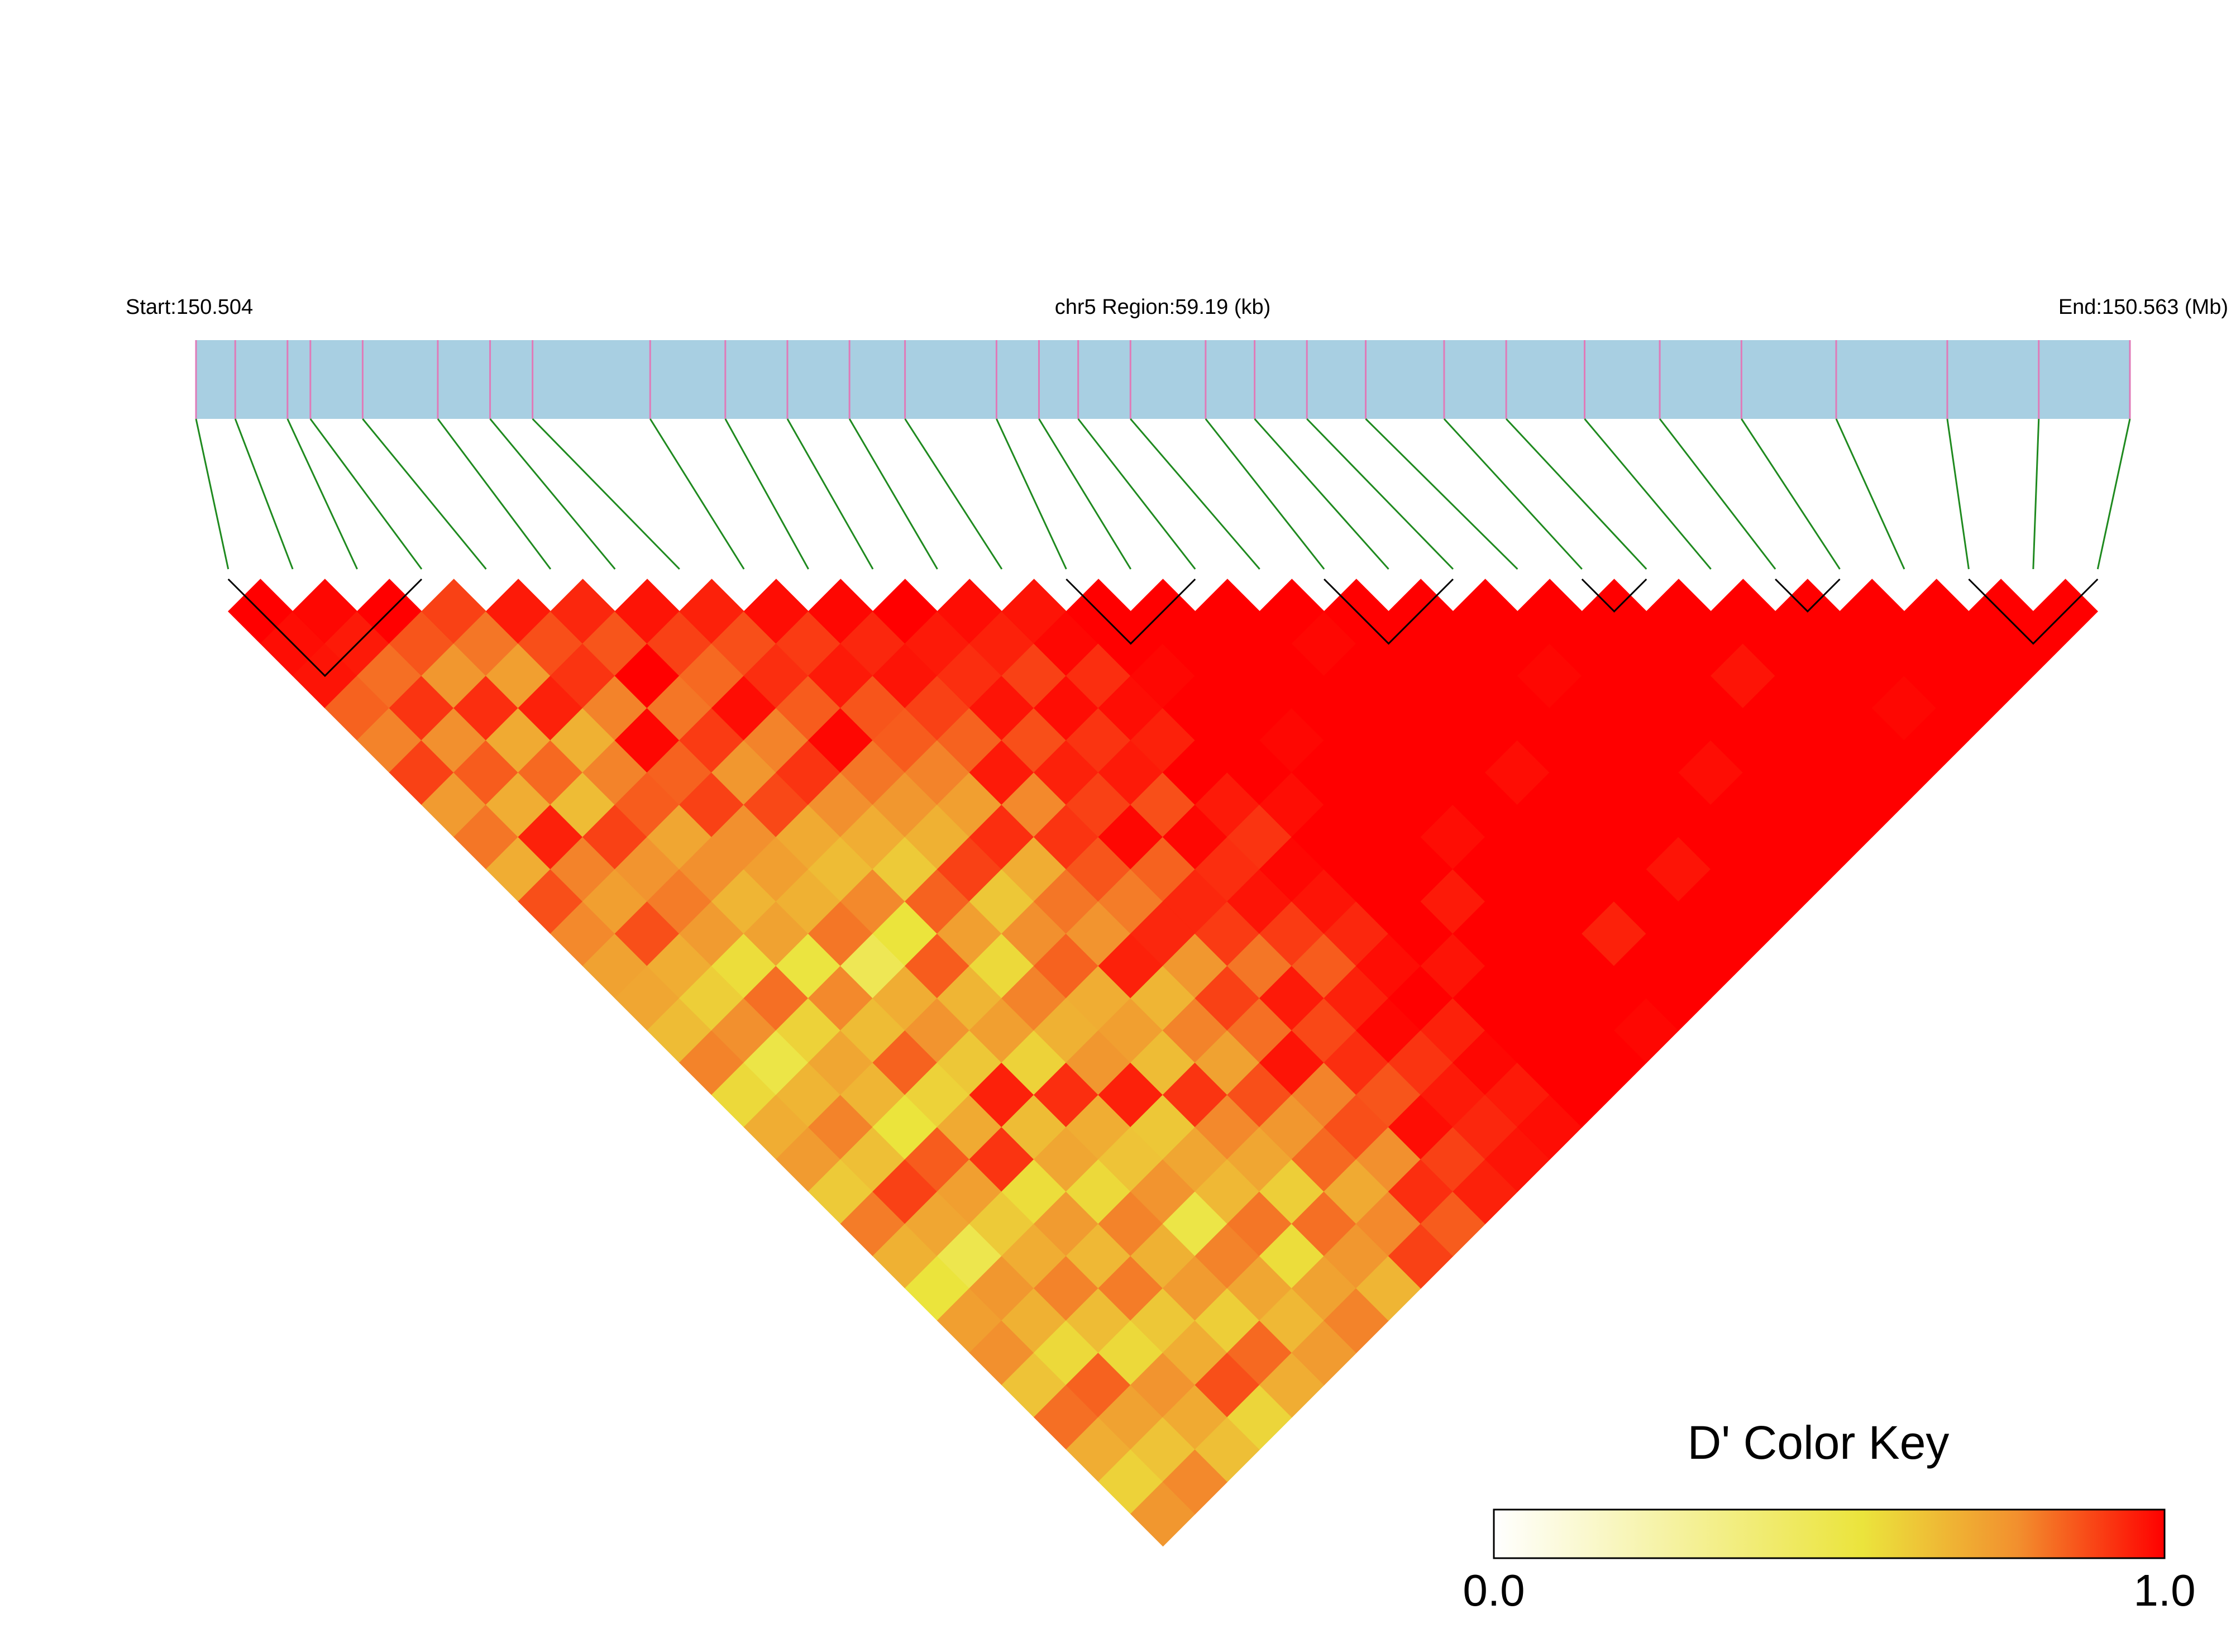 The image size is (2231, 1652). What do you see at coordinates (1494, 1590) in the screenshot?
I see `key-tick-label: 0.0` at bounding box center [1494, 1590].